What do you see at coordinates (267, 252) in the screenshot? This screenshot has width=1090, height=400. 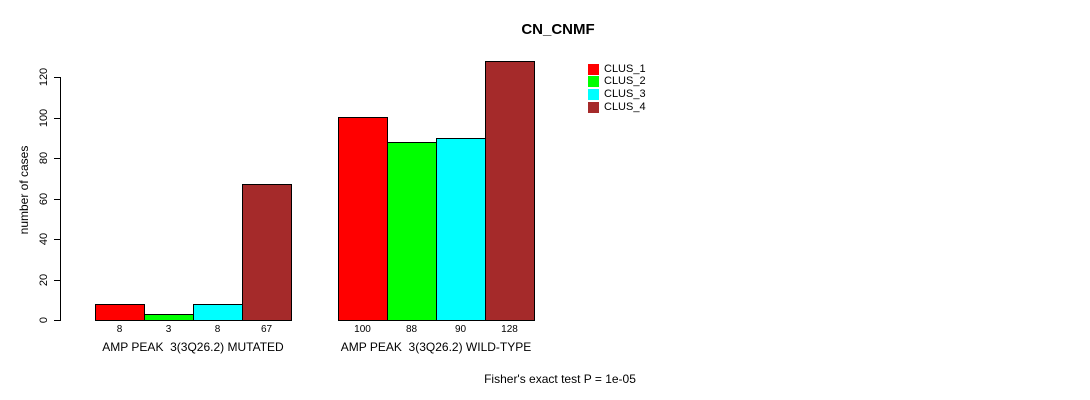 I see `bar-clus_4-group1` at bounding box center [267, 252].